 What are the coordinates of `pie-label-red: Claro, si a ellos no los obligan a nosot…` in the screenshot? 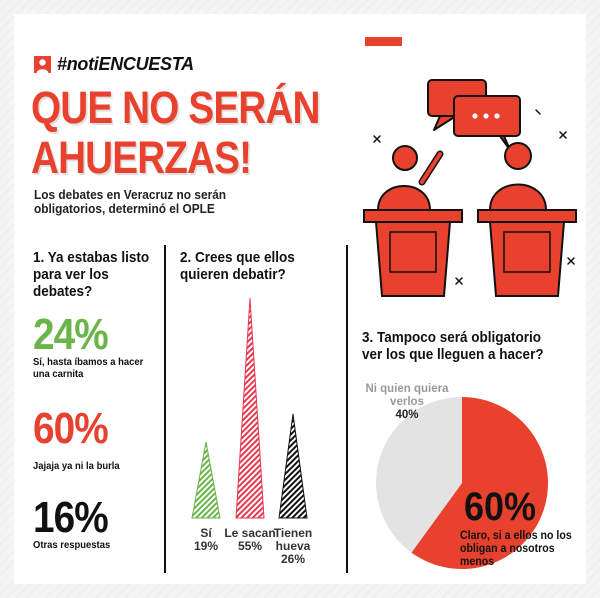 It's located at (516, 549).